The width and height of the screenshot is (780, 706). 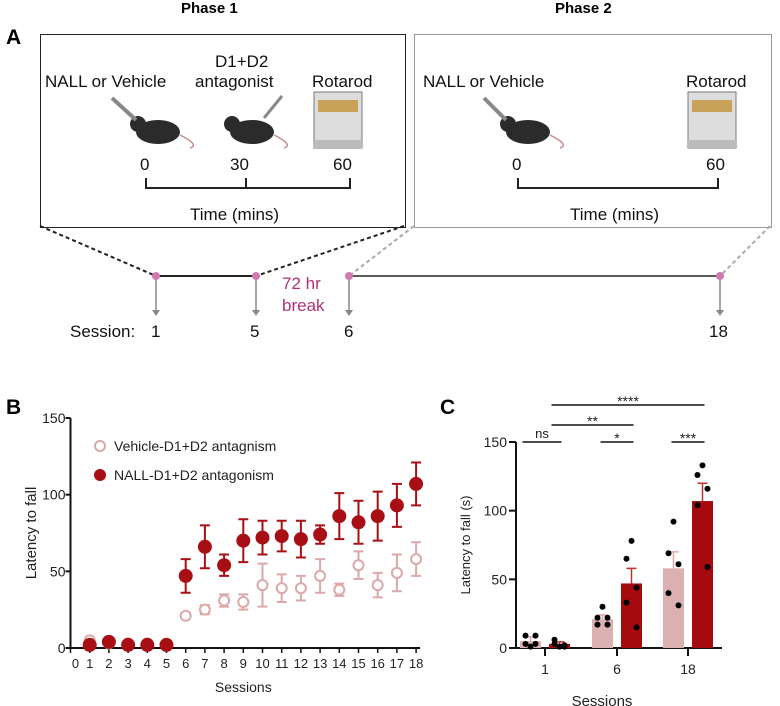 I want to click on x-tick-label: 14, so click(x=339, y=663).